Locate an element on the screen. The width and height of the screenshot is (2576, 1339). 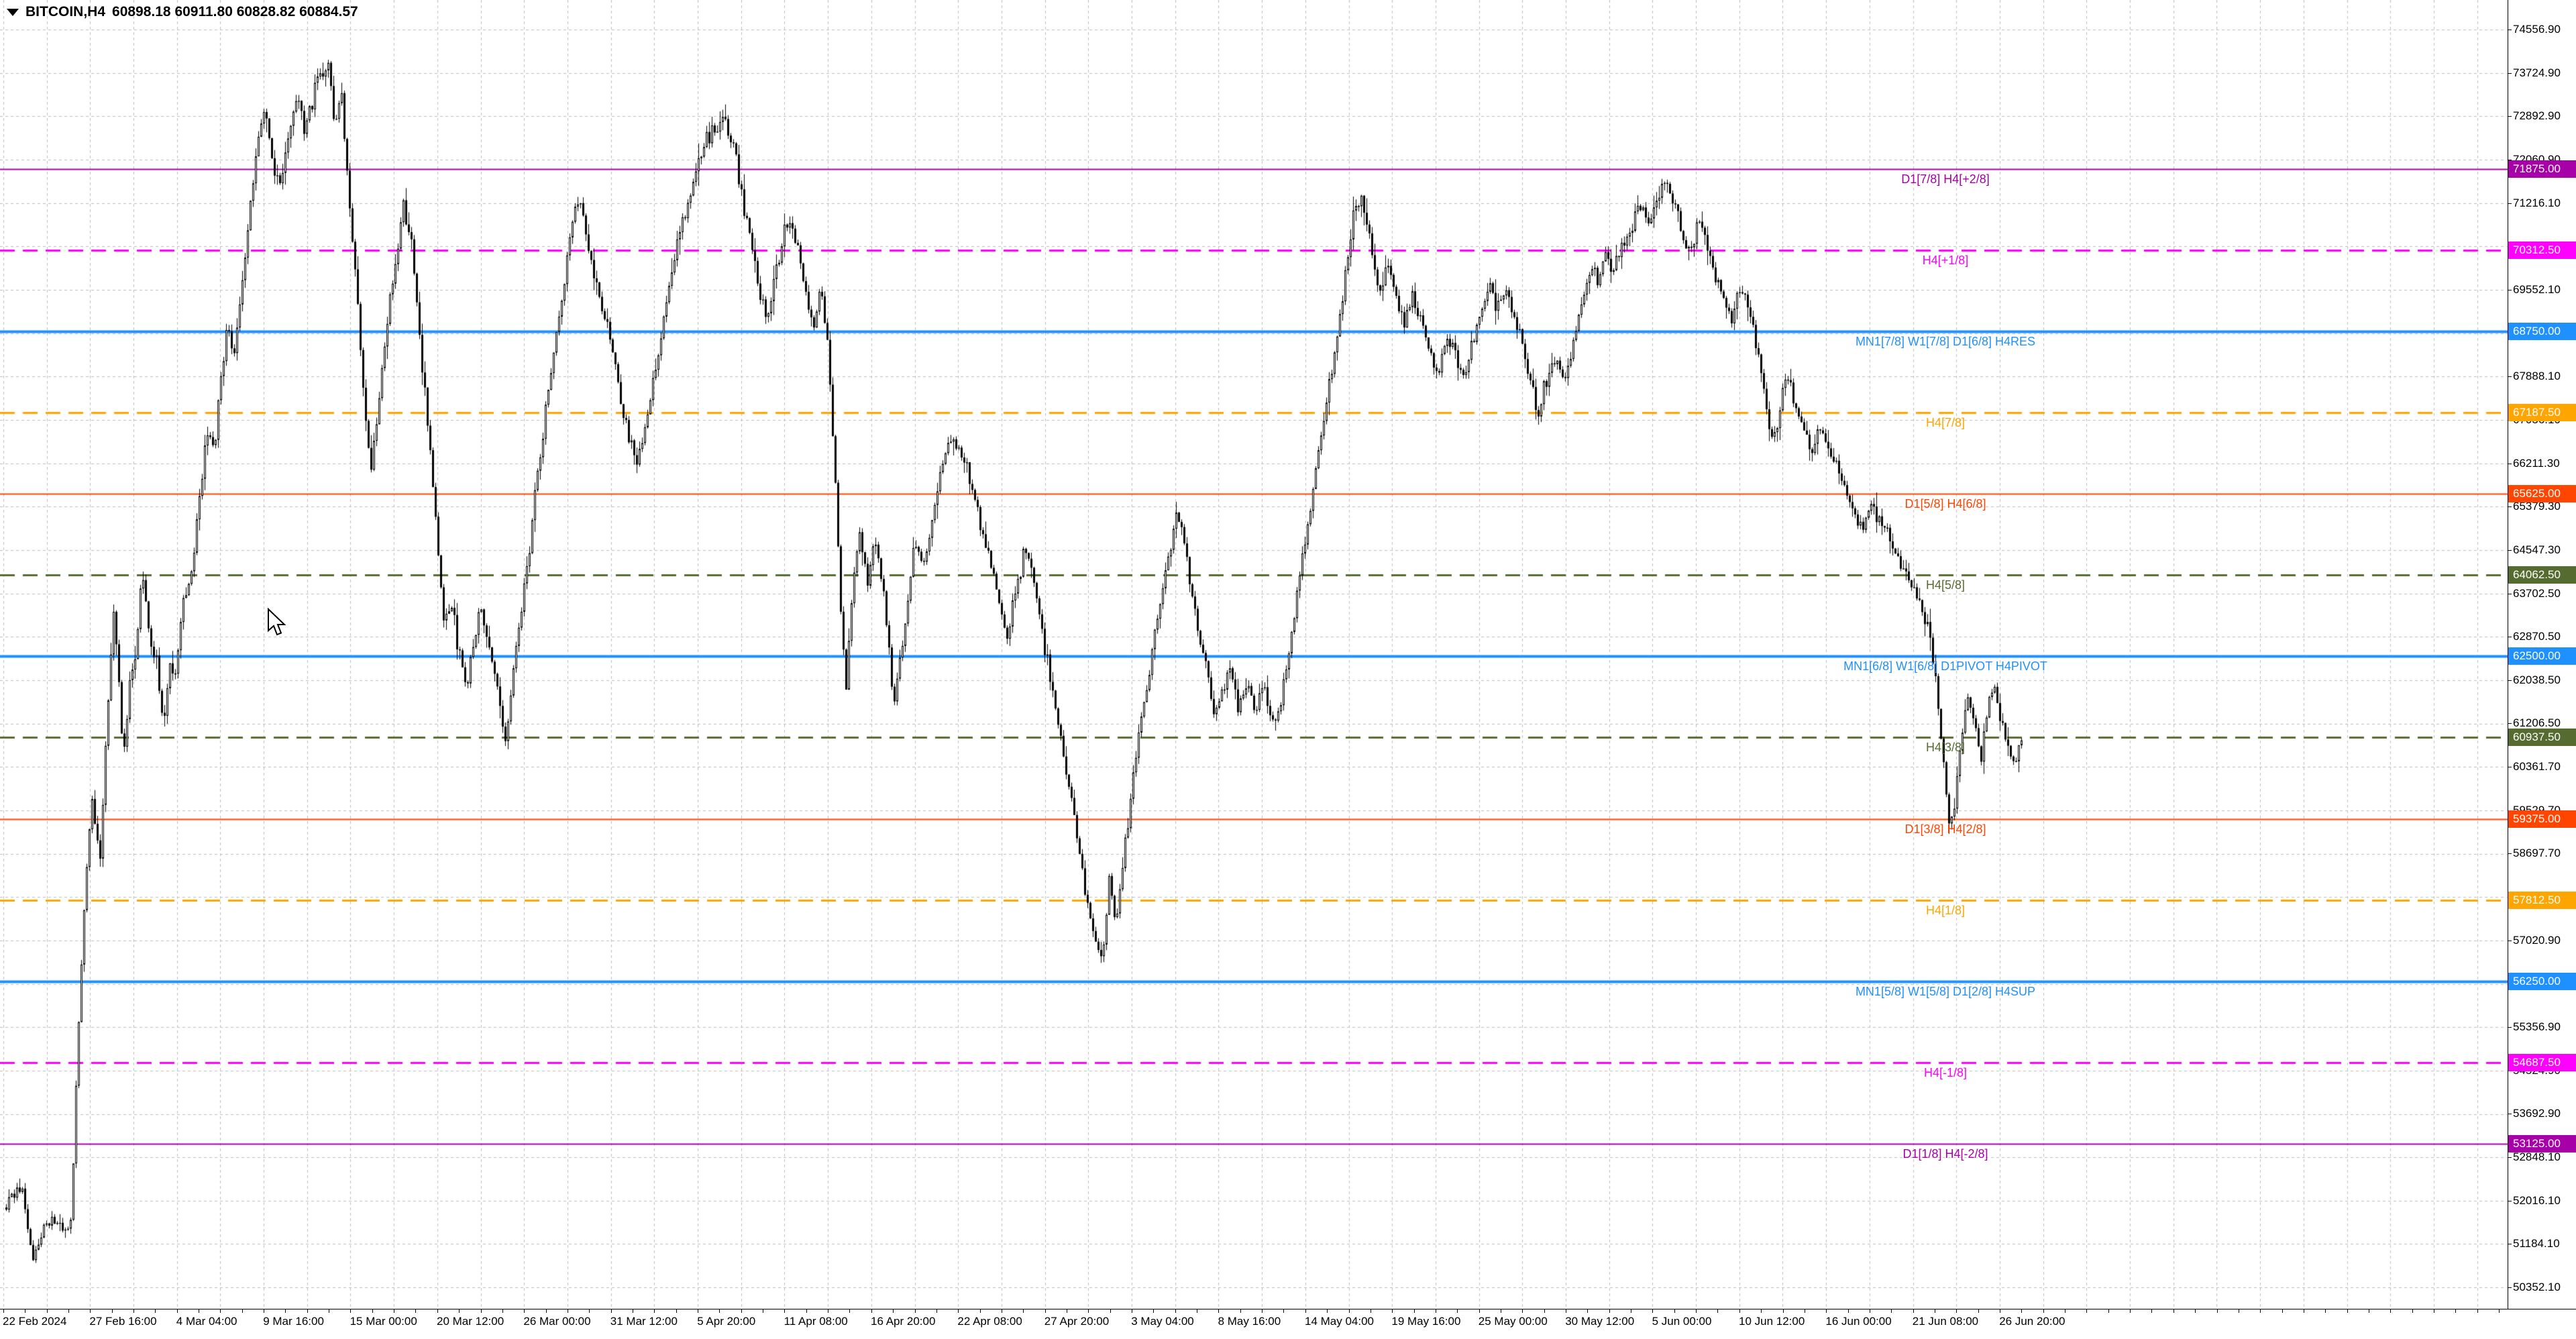
level-price-tag: 60937.50 is located at coordinates (2542, 738).